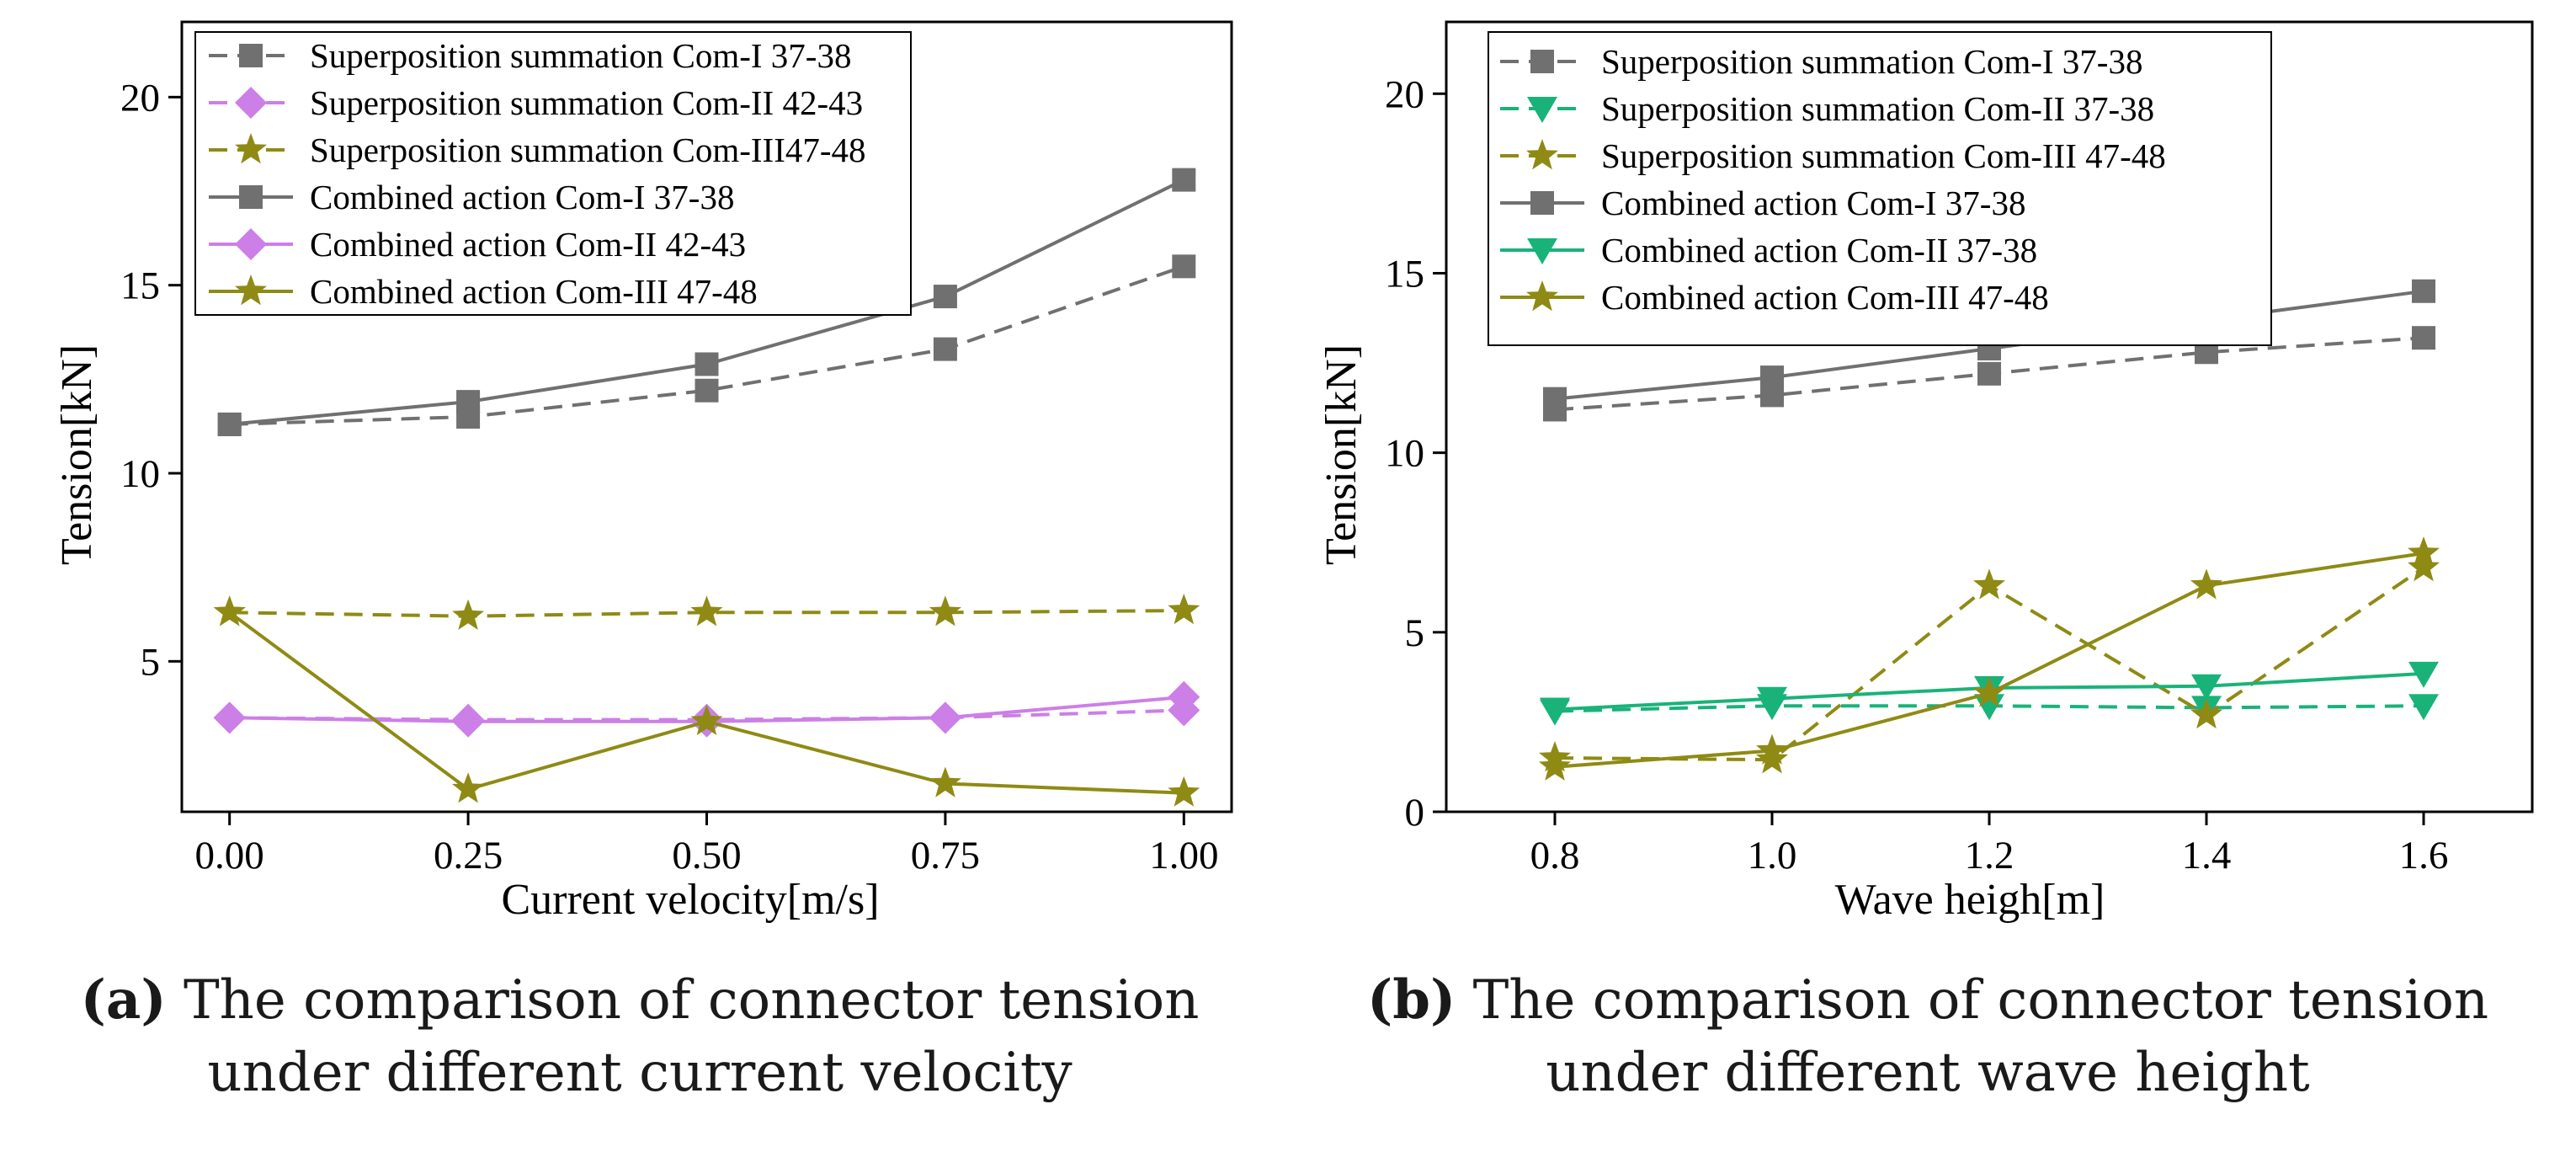  I want to click on x-tick-label: 0.50, so click(706, 855).